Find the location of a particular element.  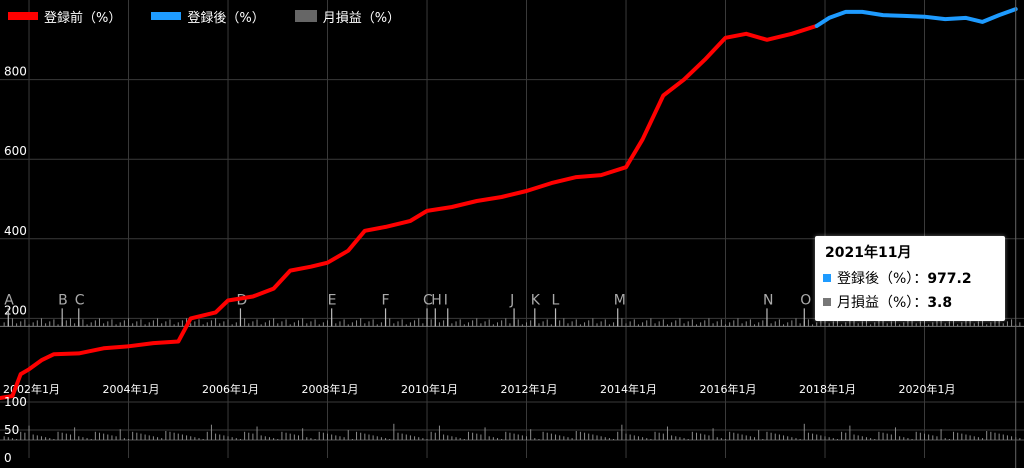

annotation-flag-label: K is located at coordinates (536, 300).